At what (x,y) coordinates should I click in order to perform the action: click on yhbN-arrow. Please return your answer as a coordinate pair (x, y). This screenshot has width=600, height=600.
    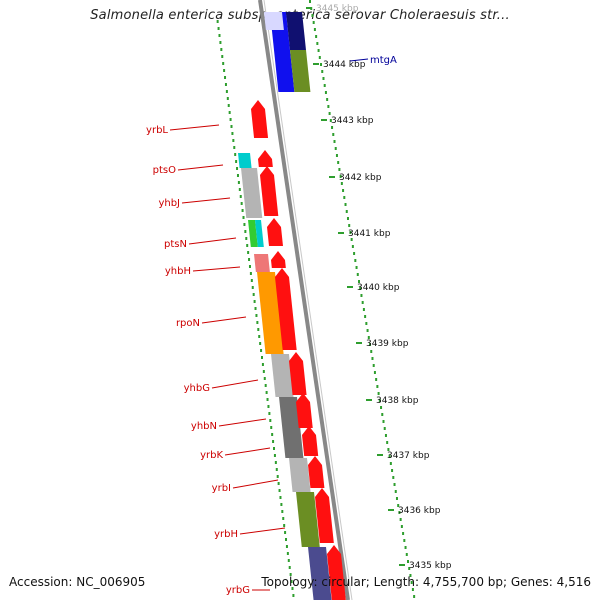
    Looking at the image, I should click on (304, 410).